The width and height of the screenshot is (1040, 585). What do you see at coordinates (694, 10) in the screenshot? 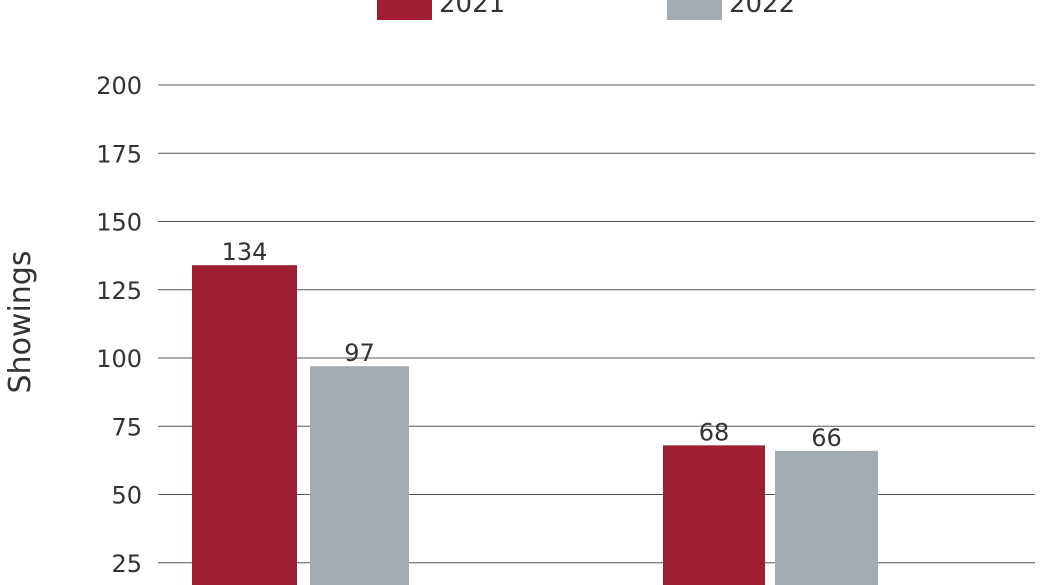
I see `legend-swatch-2022` at bounding box center [694, 10].